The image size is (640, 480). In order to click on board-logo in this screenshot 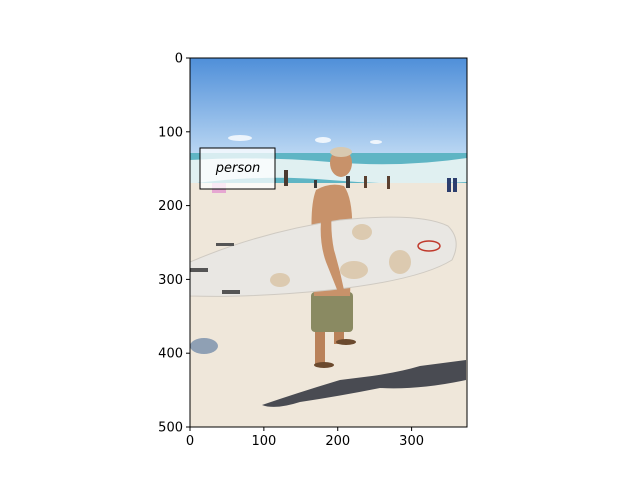, I will do `click(429, 246)`.